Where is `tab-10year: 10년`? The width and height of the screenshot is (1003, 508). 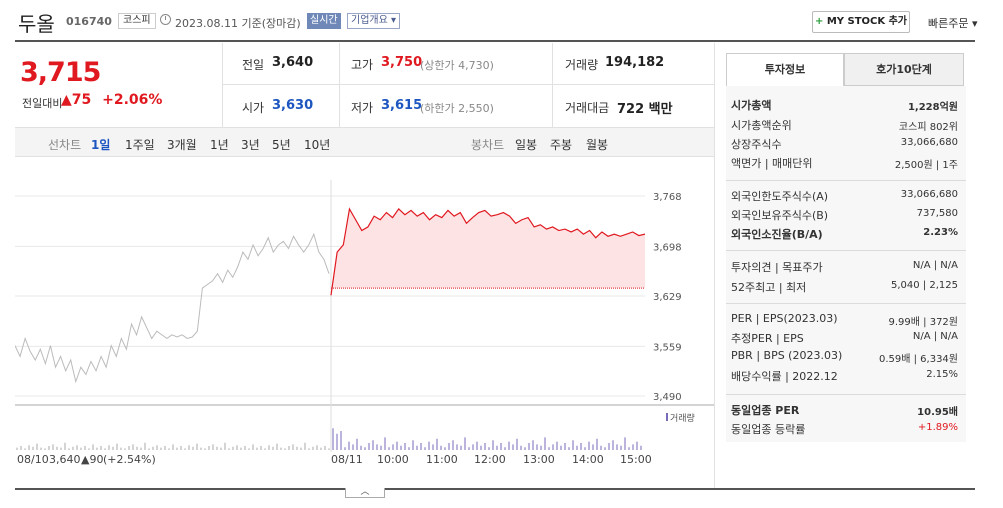
tab-10year: 10년 is located at coordinates (317, 145).